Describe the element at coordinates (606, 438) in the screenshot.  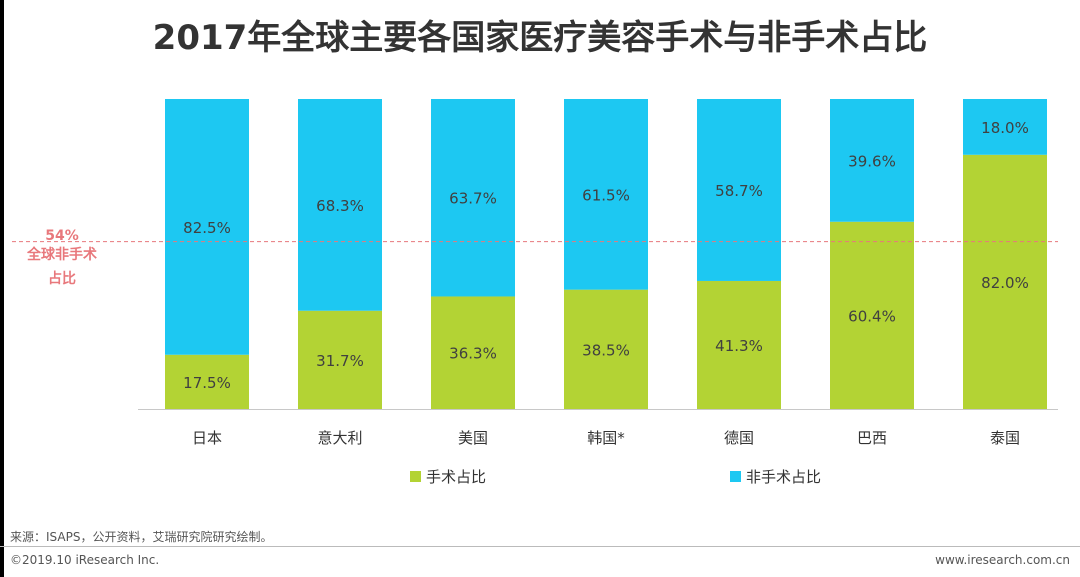
I see `x-tick-label: 韩国*` at that location.